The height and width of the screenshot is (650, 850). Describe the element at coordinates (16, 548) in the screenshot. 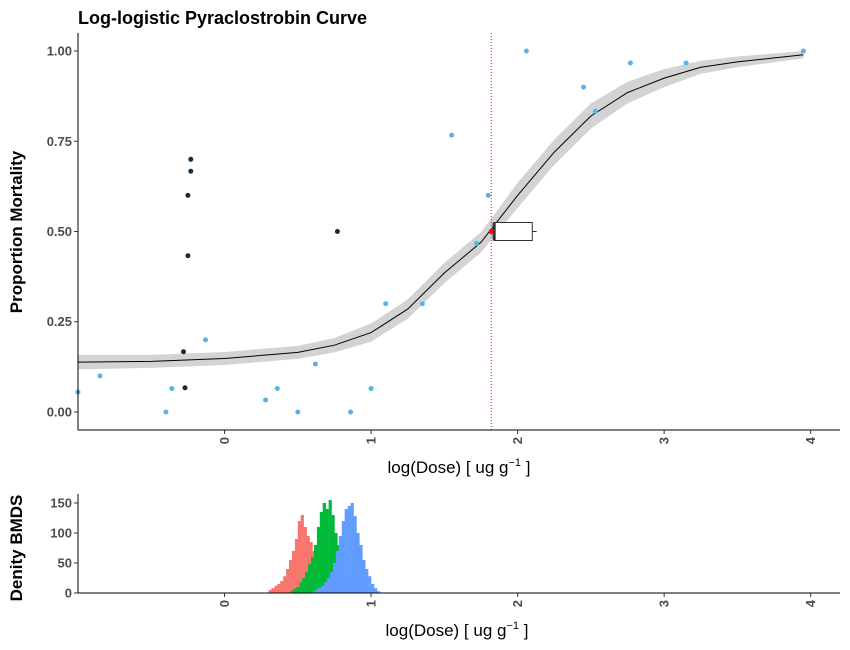

I see `hist-y-axis-title: Denity BMDS` at that location.